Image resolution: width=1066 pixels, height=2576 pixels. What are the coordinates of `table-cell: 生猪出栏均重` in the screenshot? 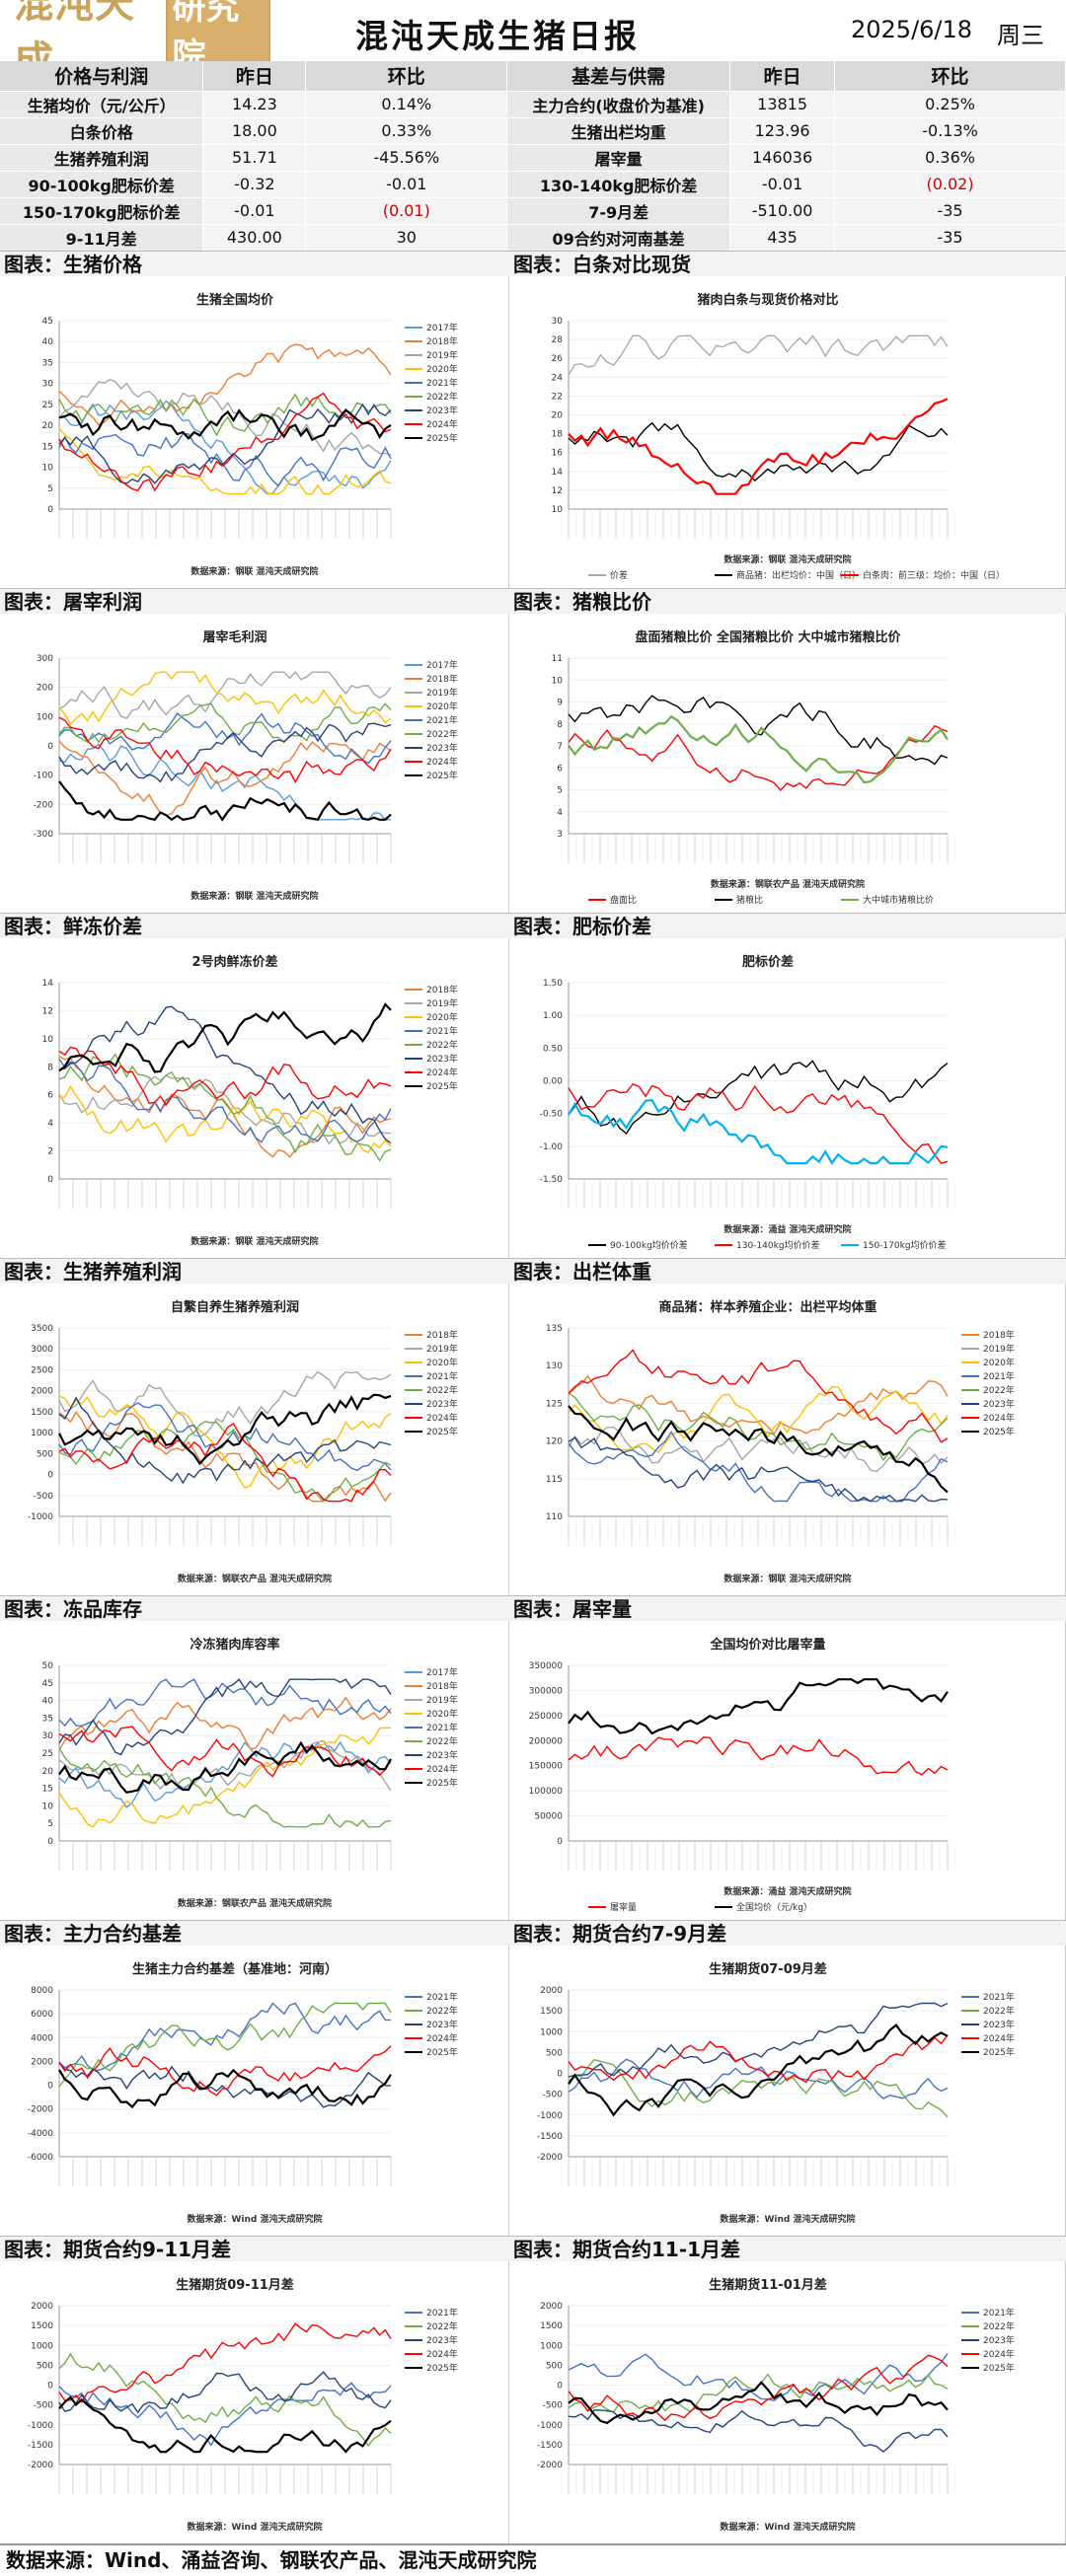 It's located at (618, 131).